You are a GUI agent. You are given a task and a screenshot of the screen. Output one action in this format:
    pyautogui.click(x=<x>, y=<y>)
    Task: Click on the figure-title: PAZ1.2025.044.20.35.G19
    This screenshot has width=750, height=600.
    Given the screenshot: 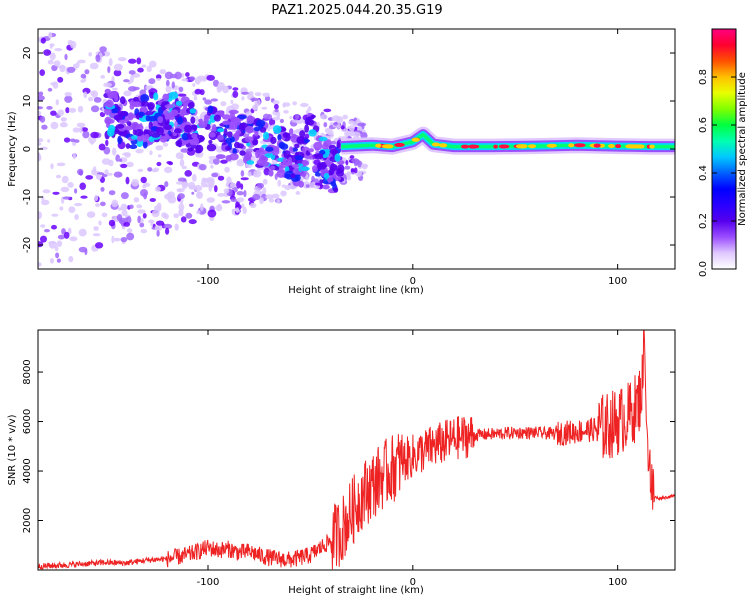 What is the action you would take?
    pyautogui.click(x=356, y=10)
    